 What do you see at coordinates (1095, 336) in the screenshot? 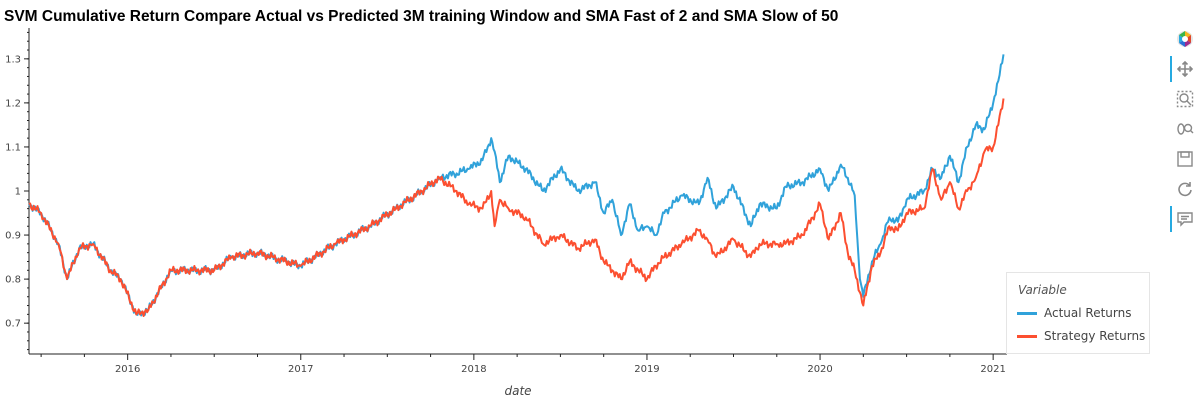
I see `legend-label-strategy: Strategy Returns` at bounding box center [1095, 336].